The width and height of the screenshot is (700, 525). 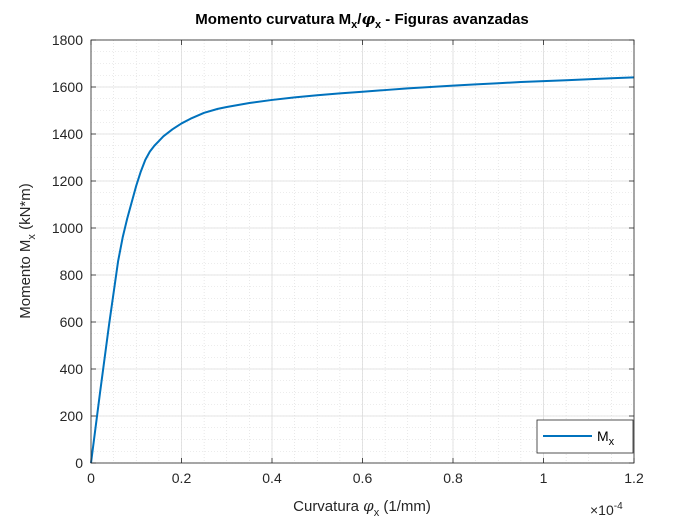 What do you see at coordinates (368, 506) in the screenshot?
I see `xlabel-phi: φ` at bounding box center [368, 506].